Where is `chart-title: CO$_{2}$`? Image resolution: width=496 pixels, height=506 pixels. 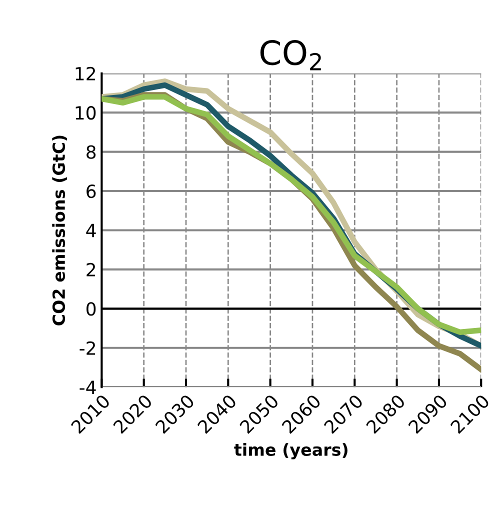
chart-title: CO$_{2}$ is located at coordinates (290, 55).